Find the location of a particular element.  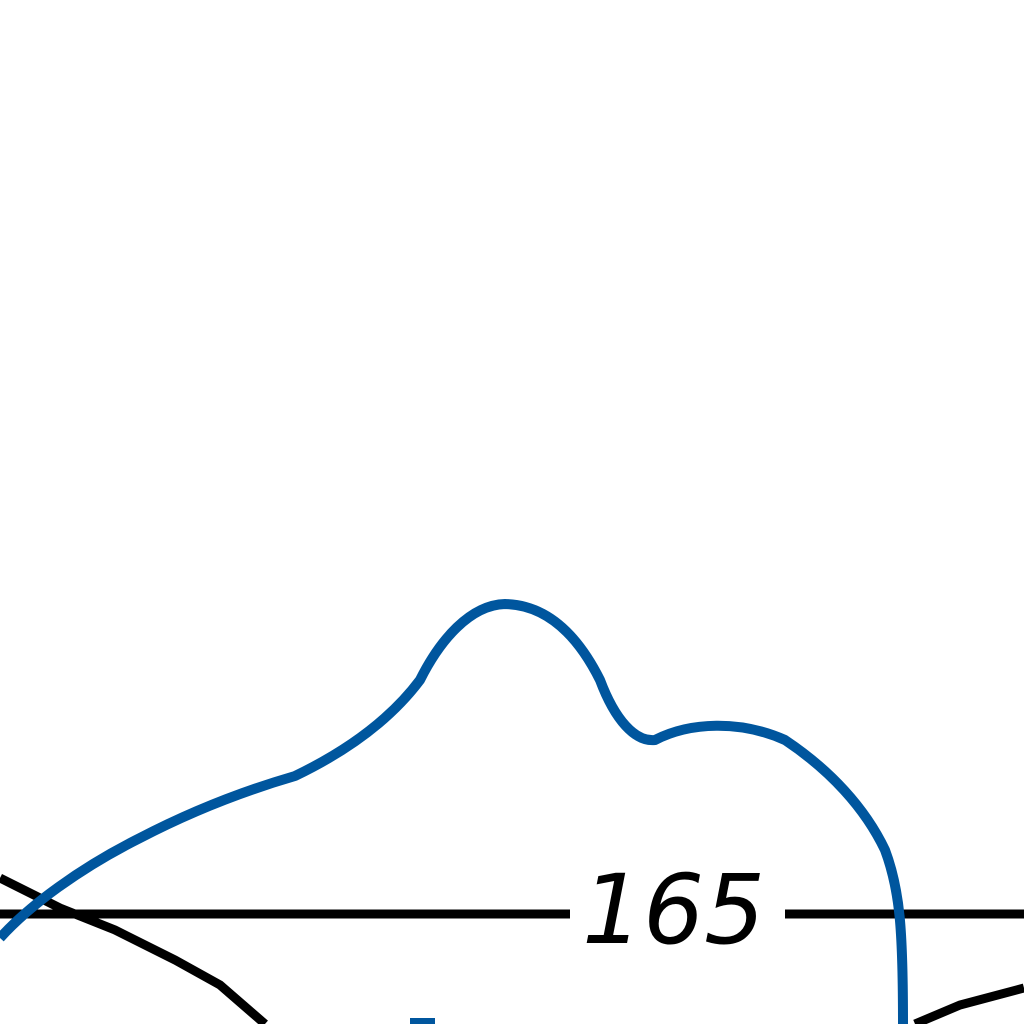

contour-elevation-label: 165 is located at coordinates (673, 910).